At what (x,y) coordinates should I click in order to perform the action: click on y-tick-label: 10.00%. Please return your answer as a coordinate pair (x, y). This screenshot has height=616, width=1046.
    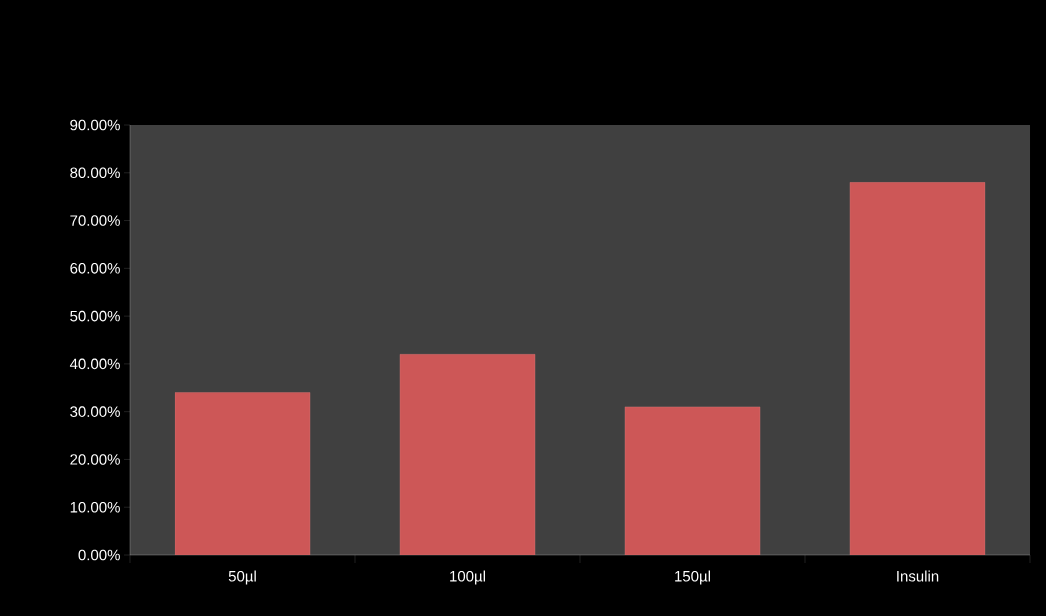
    Looking at the image, I should click on (95, 507).